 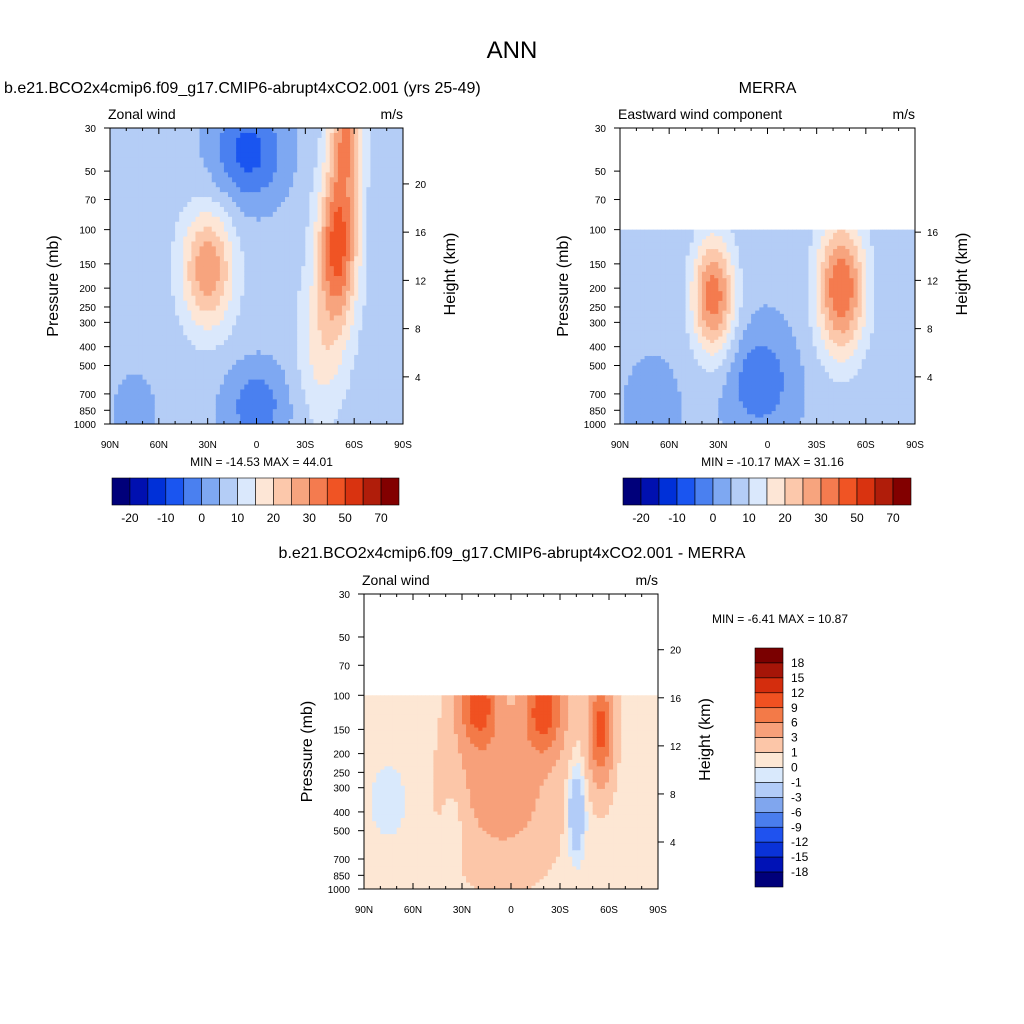 What do you see at coordinates (391, 114) in the screenshot?
I see `units-label: m/s` at bounding box center [391, 114].